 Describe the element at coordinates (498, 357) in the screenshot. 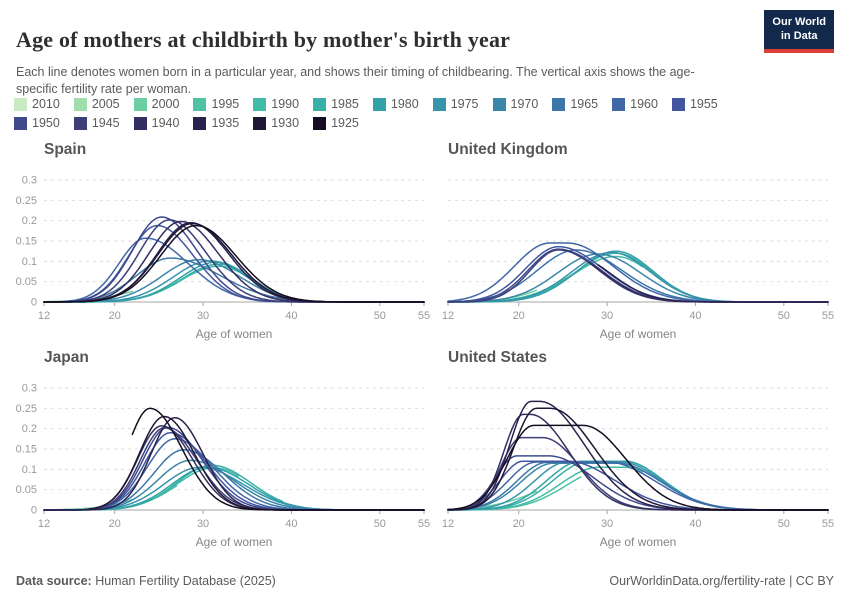

I see `facet-title-united-states: United States` at that location.